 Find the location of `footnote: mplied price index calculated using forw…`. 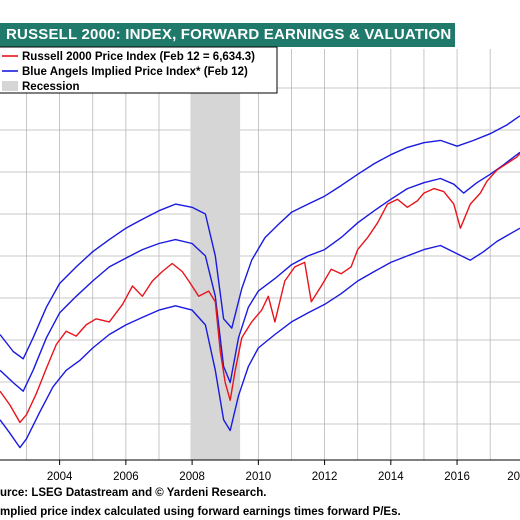

footnote: mplied price index calculated using forw… is located at coordinates (200, 512).